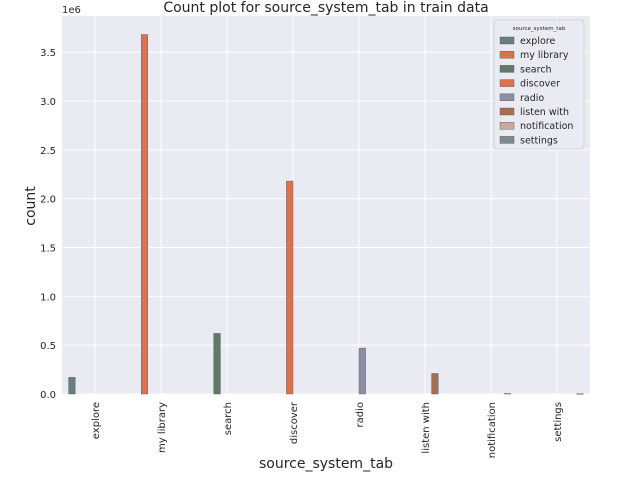 The width and height of the screenshot is (634, 484). I want to click on legend-label: search, so click(536, 69).